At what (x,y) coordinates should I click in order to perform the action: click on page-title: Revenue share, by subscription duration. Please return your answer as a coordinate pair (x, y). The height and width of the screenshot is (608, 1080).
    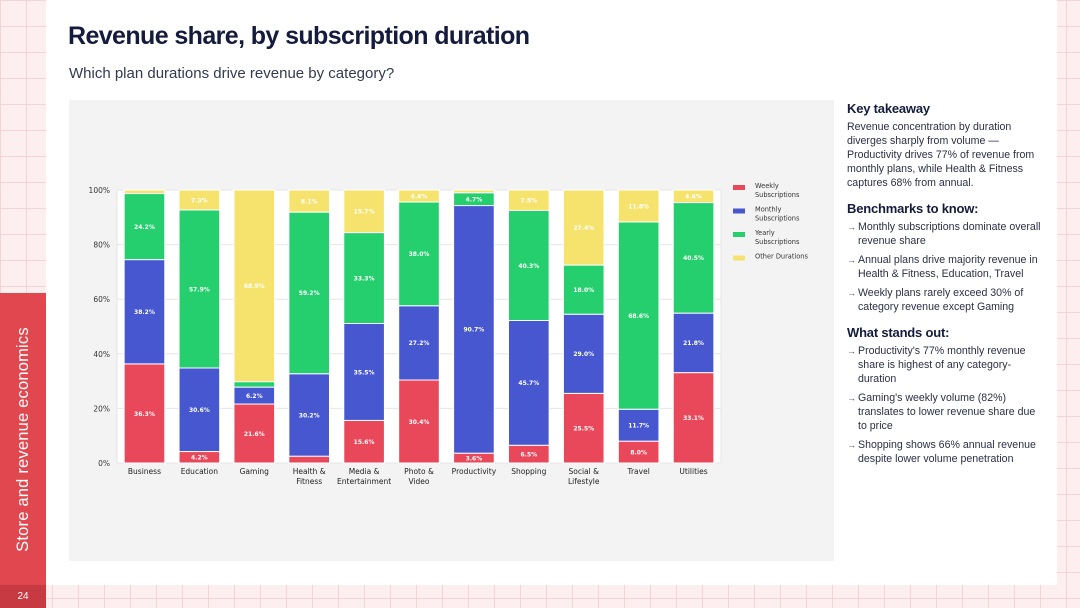
    Looking at the image, I should click on (299, 36).